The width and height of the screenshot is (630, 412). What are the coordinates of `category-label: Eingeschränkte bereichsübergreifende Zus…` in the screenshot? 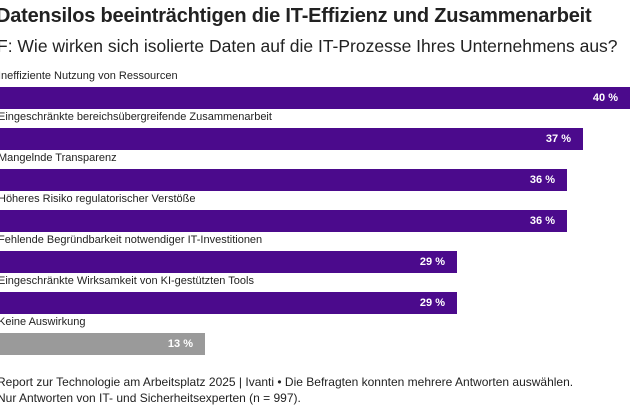 It's located at (136, 117).